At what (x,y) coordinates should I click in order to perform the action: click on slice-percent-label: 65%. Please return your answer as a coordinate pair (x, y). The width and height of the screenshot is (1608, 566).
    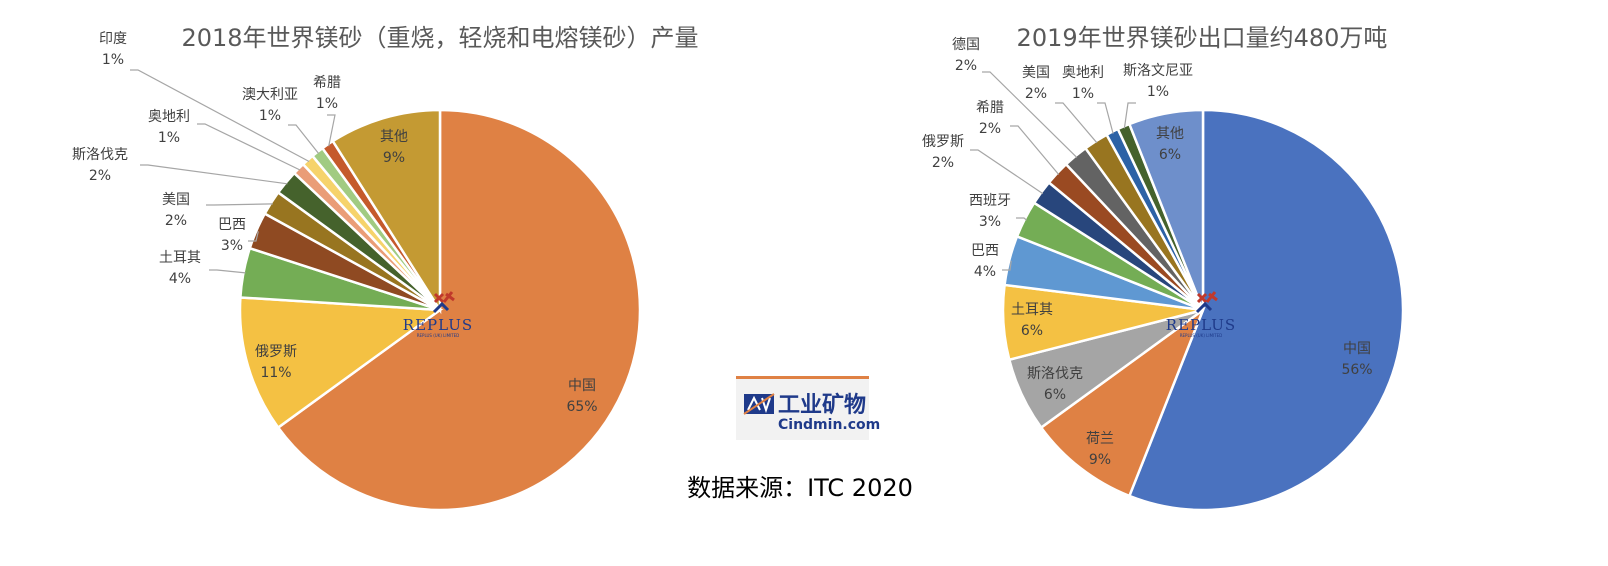
    Looking at the image, I should click on (581, 407).